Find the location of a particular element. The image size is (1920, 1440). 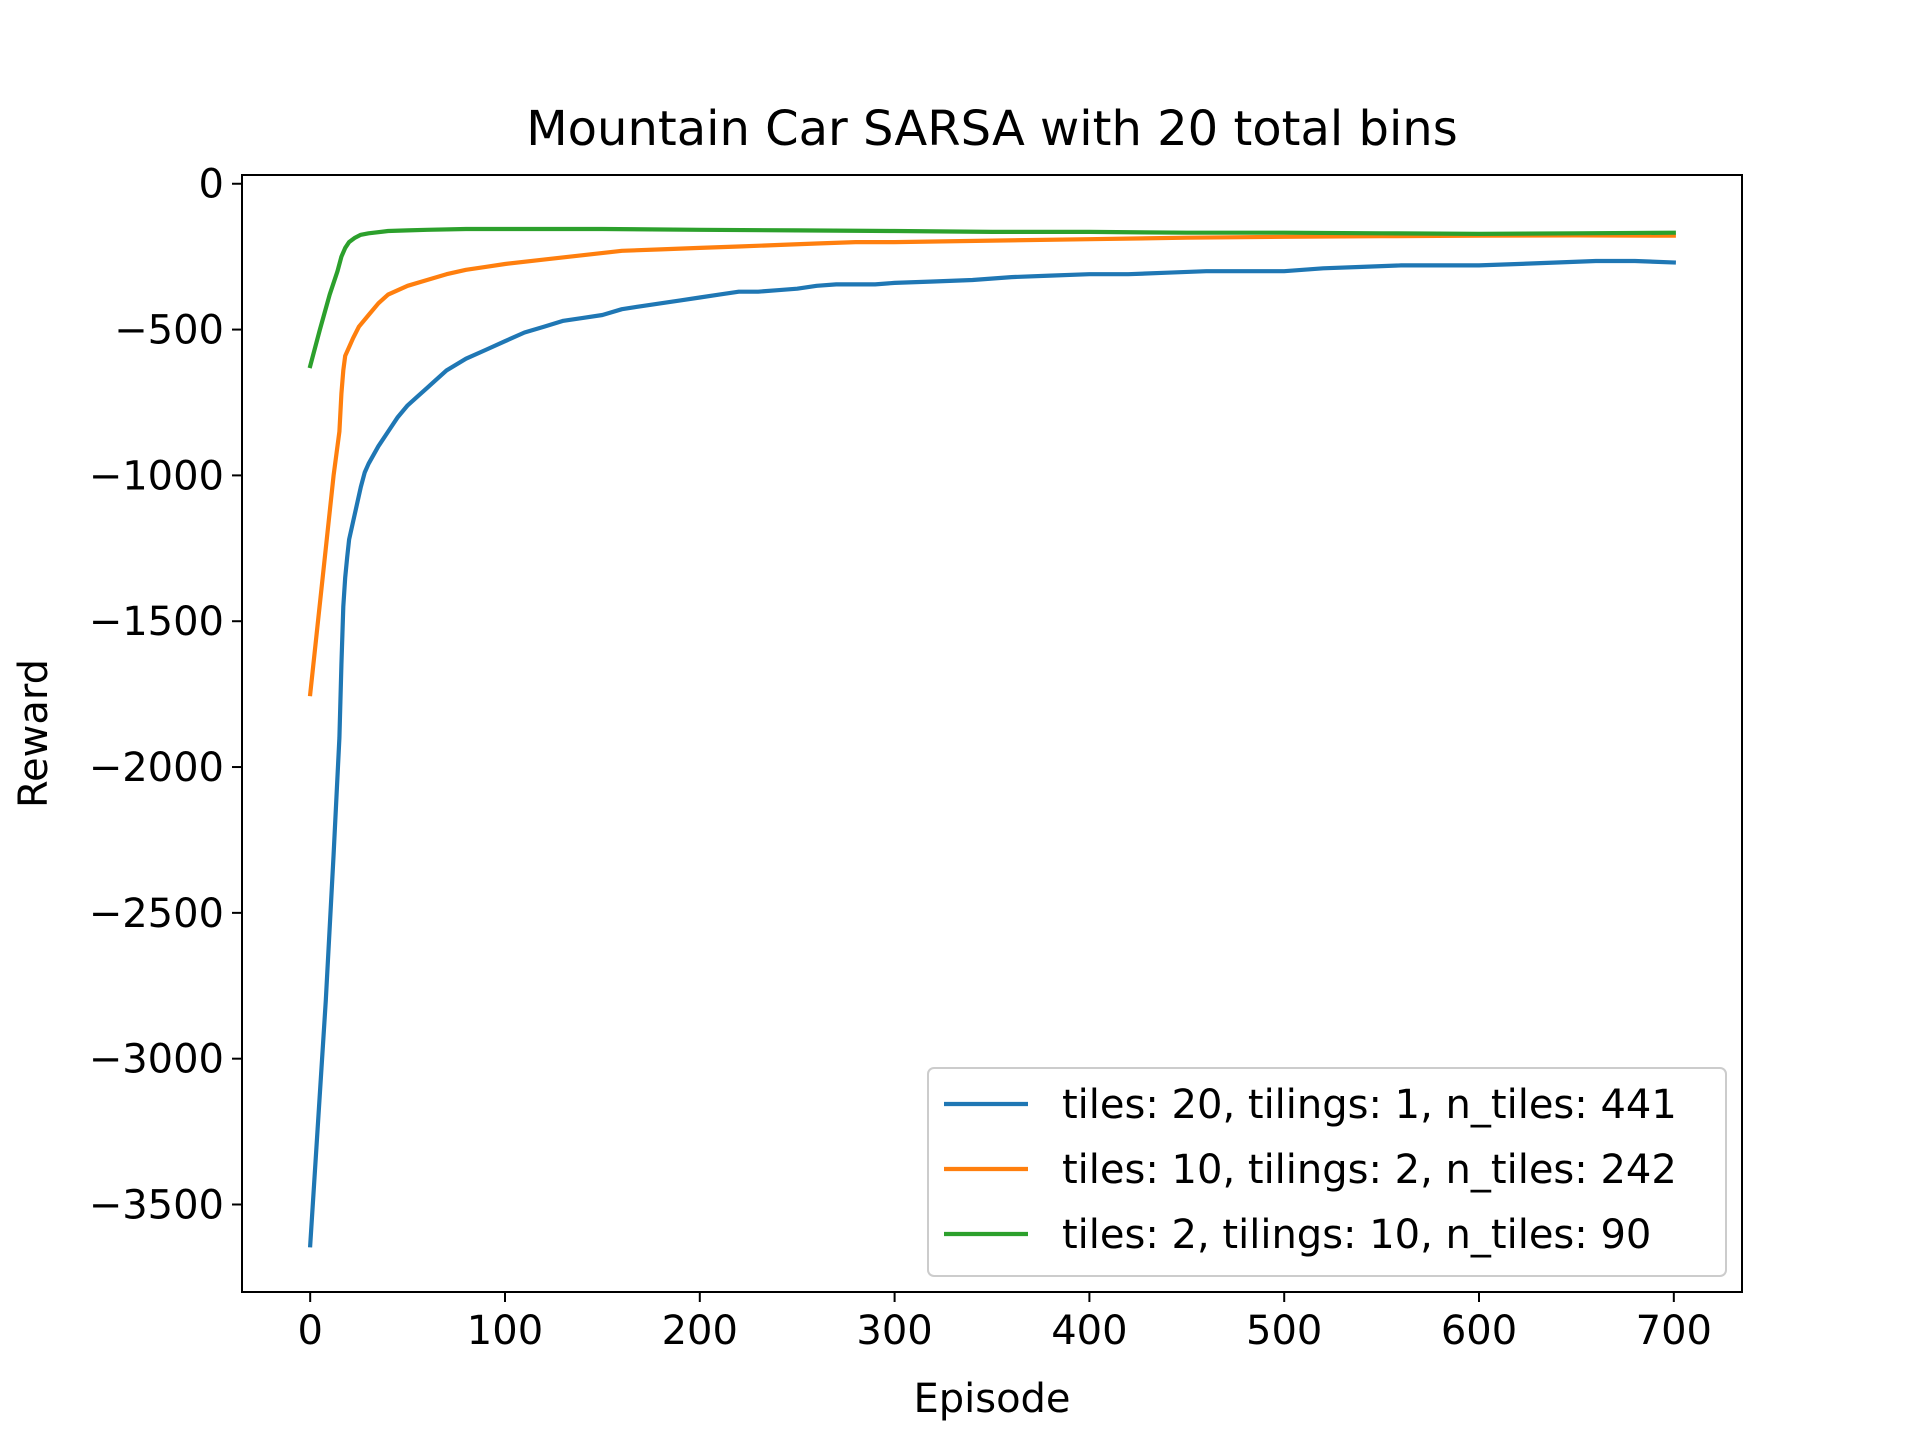

legend-box is located at coordinates (1327, 1172).